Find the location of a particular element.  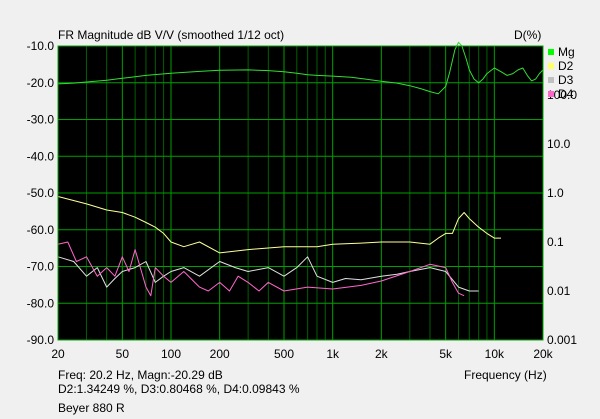

x-tick-label: 200 is located at coordinates (220, 354).